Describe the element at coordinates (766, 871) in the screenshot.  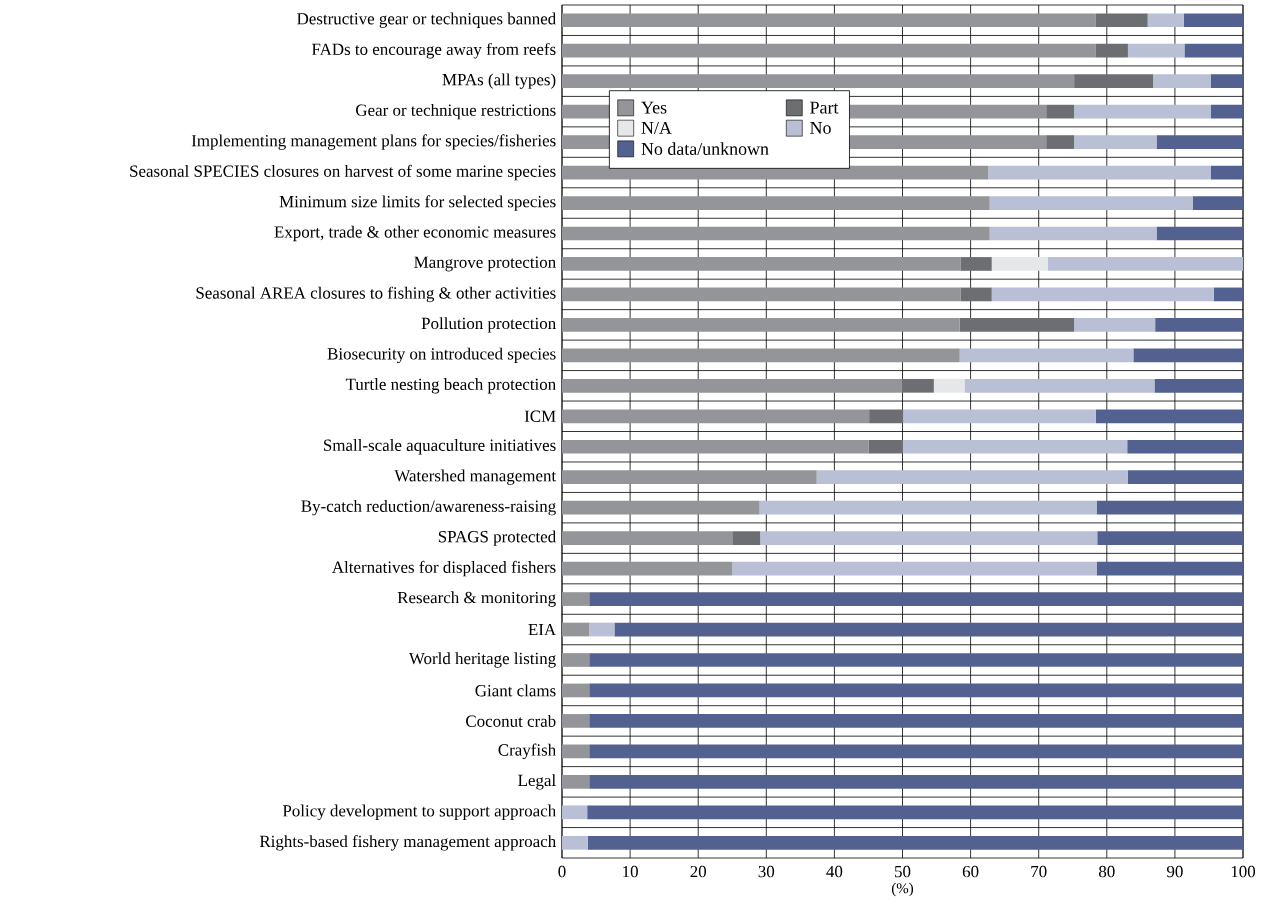
I see `x-tick-label: 30` at that location.